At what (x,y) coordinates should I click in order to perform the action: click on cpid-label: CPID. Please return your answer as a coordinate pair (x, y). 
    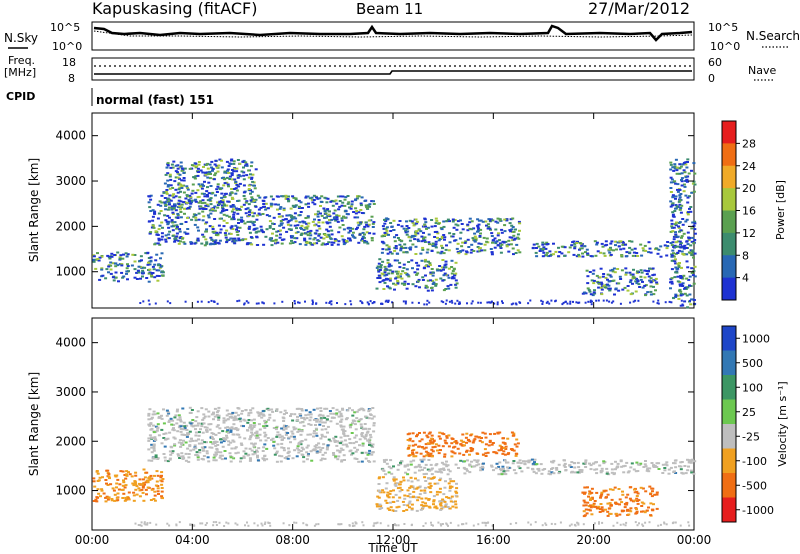
    Looking at the image, I should click on (20, 96).